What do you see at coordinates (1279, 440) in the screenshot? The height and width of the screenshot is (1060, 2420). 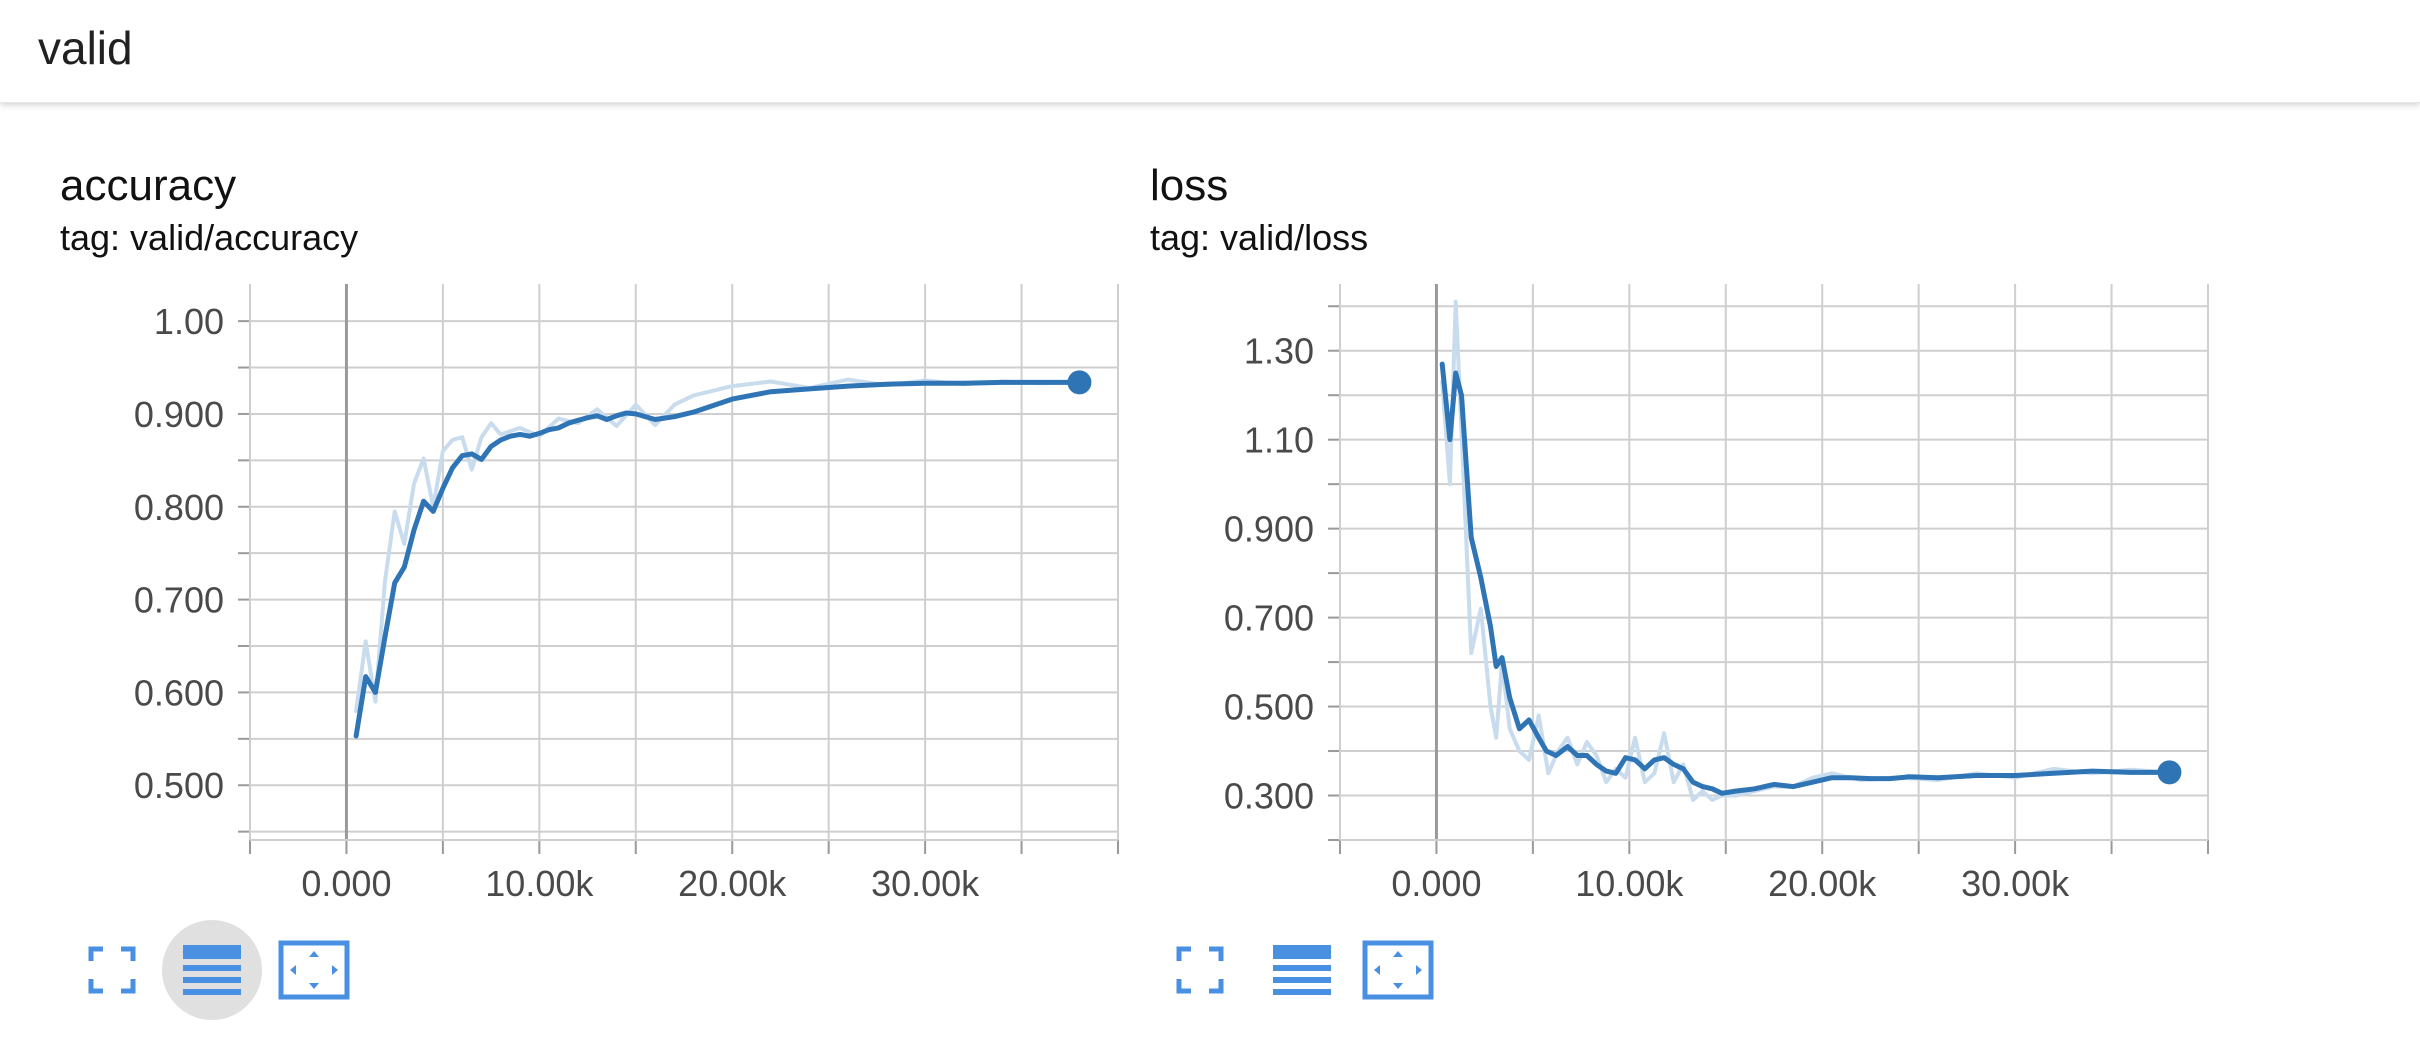 I see `y-tick-label: 1.10` at bounding box center [1279, 440].